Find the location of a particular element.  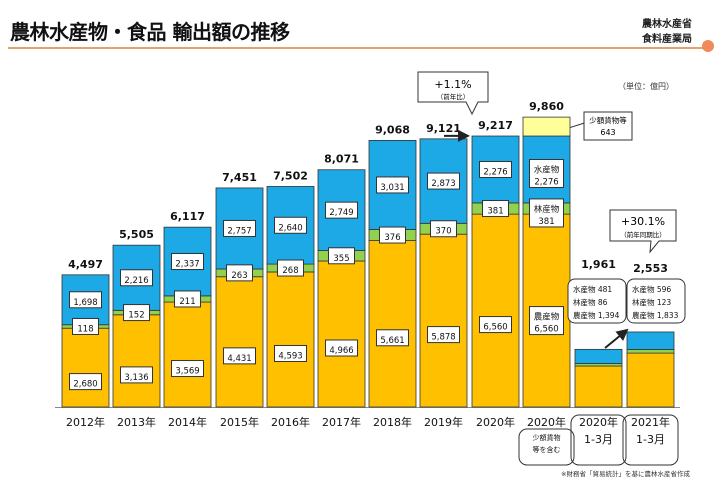

total-label: 7,502 is located at coordinates (290, 175).